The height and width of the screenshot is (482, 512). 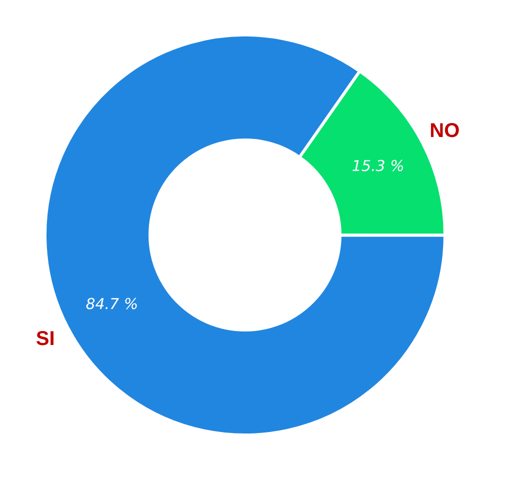 What do you see at coordinates (378, 165) in the screenshot?
I see `data-label: 15.3 %` at bounding box center [378, 165].